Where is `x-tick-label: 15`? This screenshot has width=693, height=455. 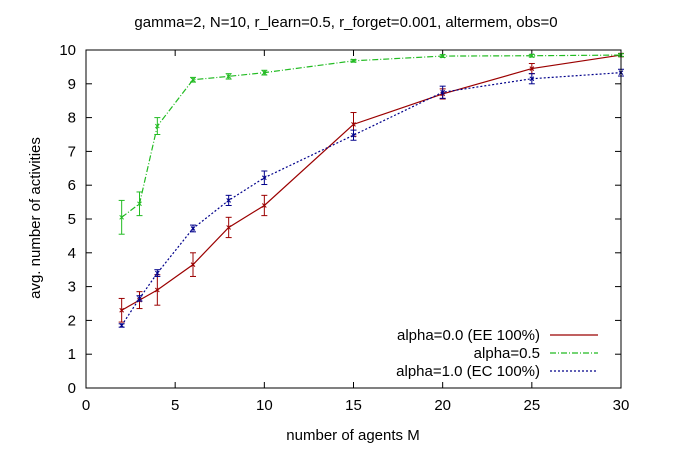
x-tick-label: 15 is located at coordinates (353, 405).